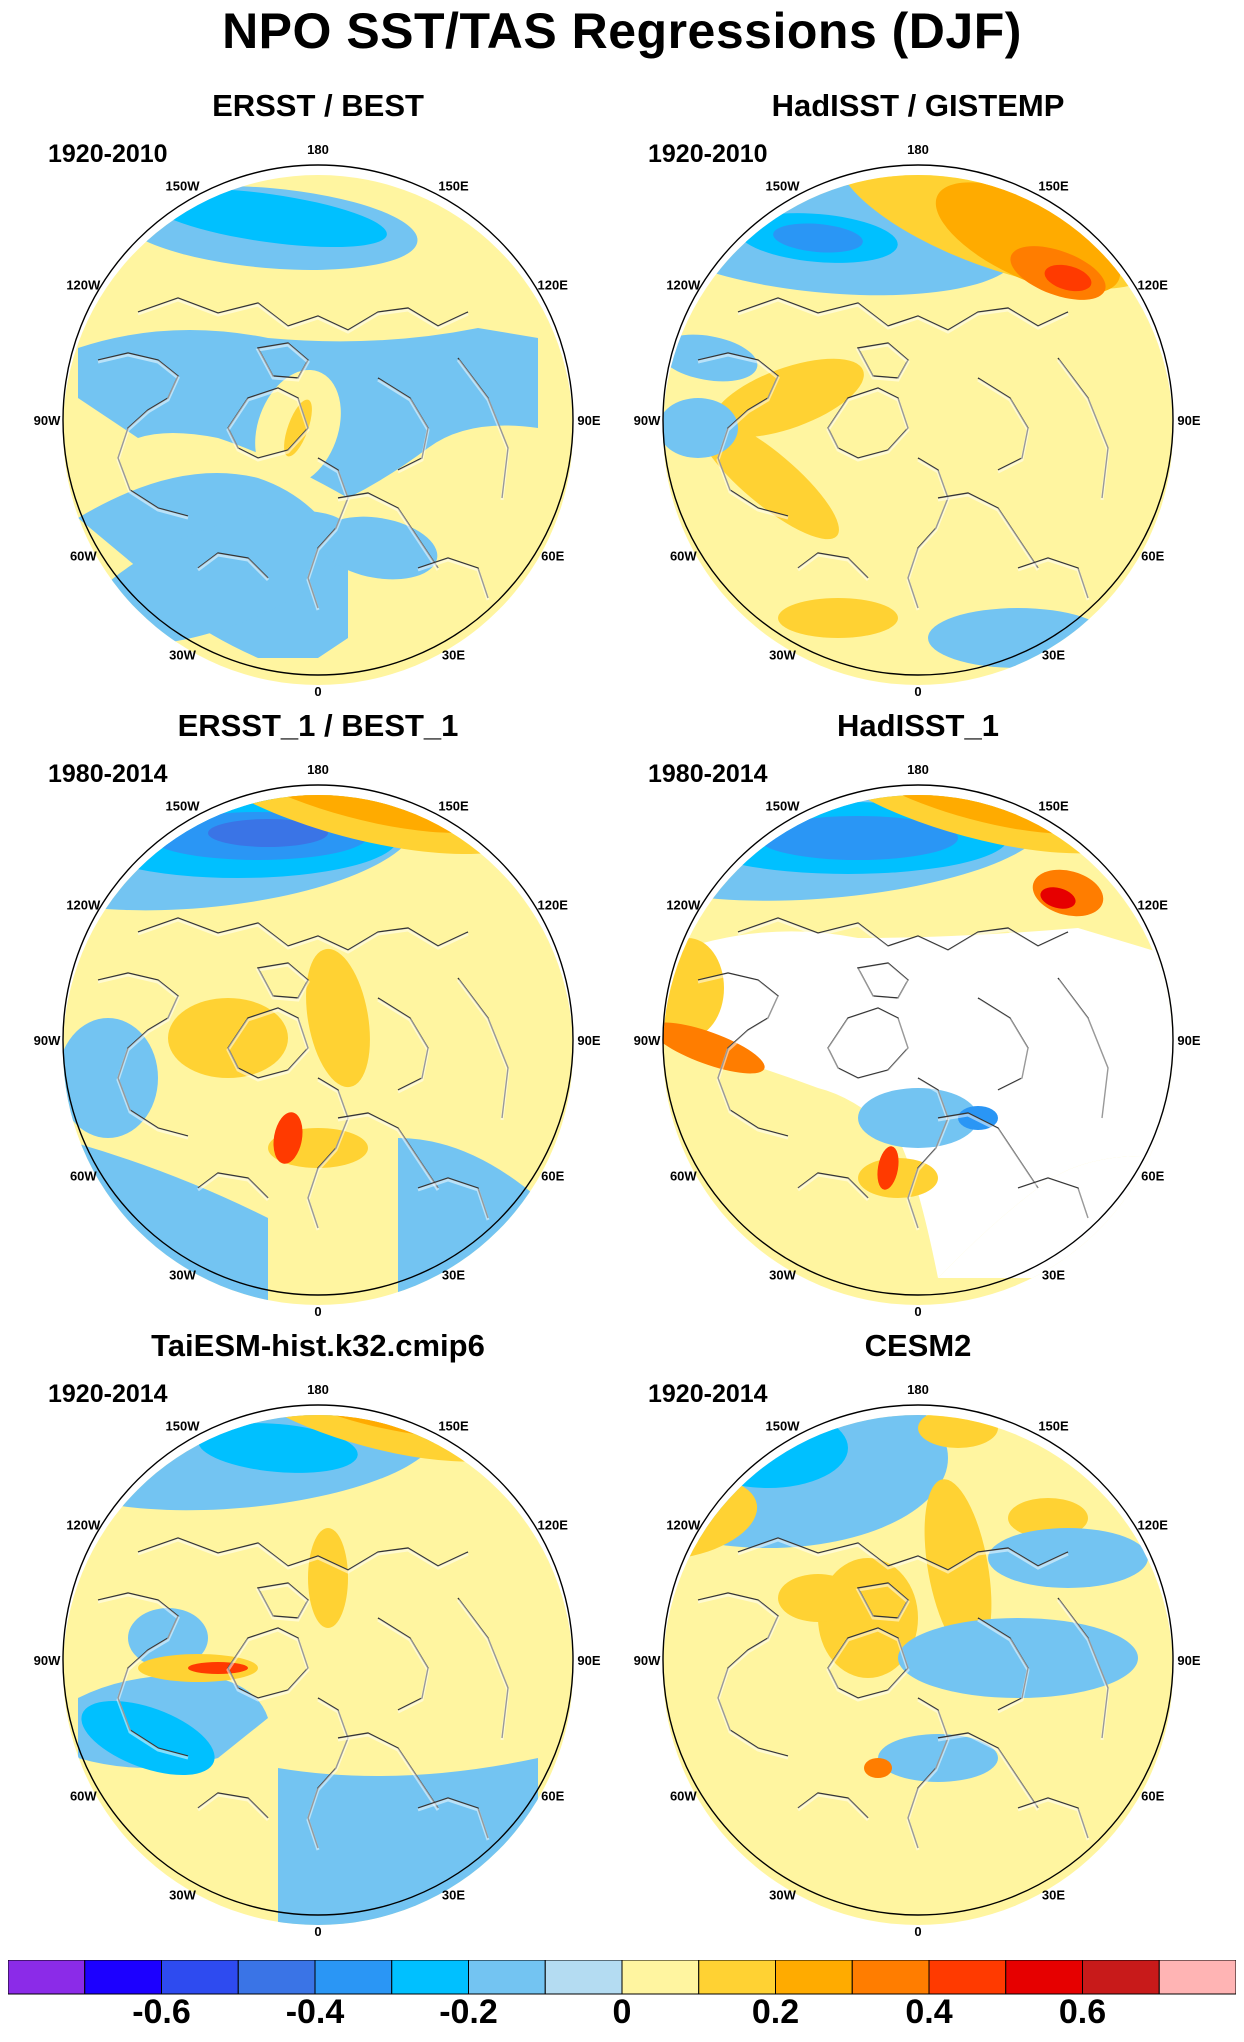 This screenshot has width=1244, height=2042. I want to click on colorbar-tick-label: -0.6, so click(161, 2012).